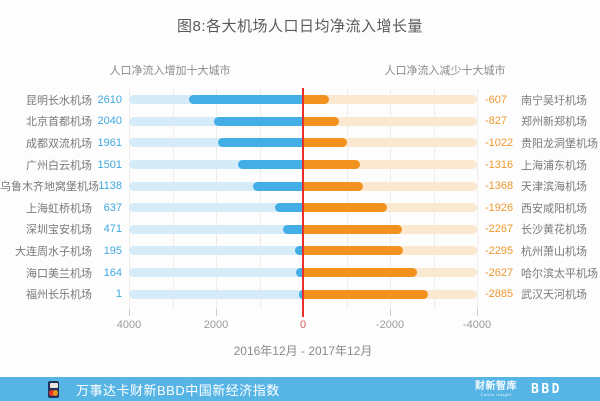  I want to click on airport-row: 福州长乐机场 1 -2885 武汉天河机场, so click(300, 294).